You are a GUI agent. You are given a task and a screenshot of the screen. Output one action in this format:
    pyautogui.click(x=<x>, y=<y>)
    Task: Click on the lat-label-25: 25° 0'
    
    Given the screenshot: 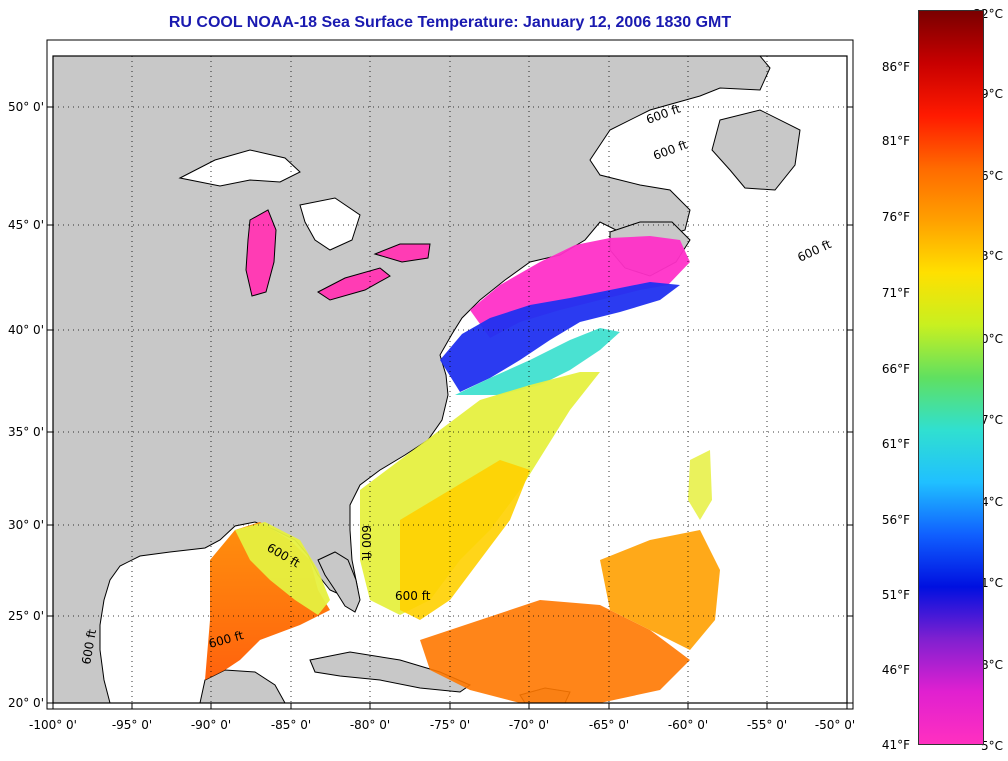 What is the action you would take?
    pyautogui.click(x=26, y=616)
    